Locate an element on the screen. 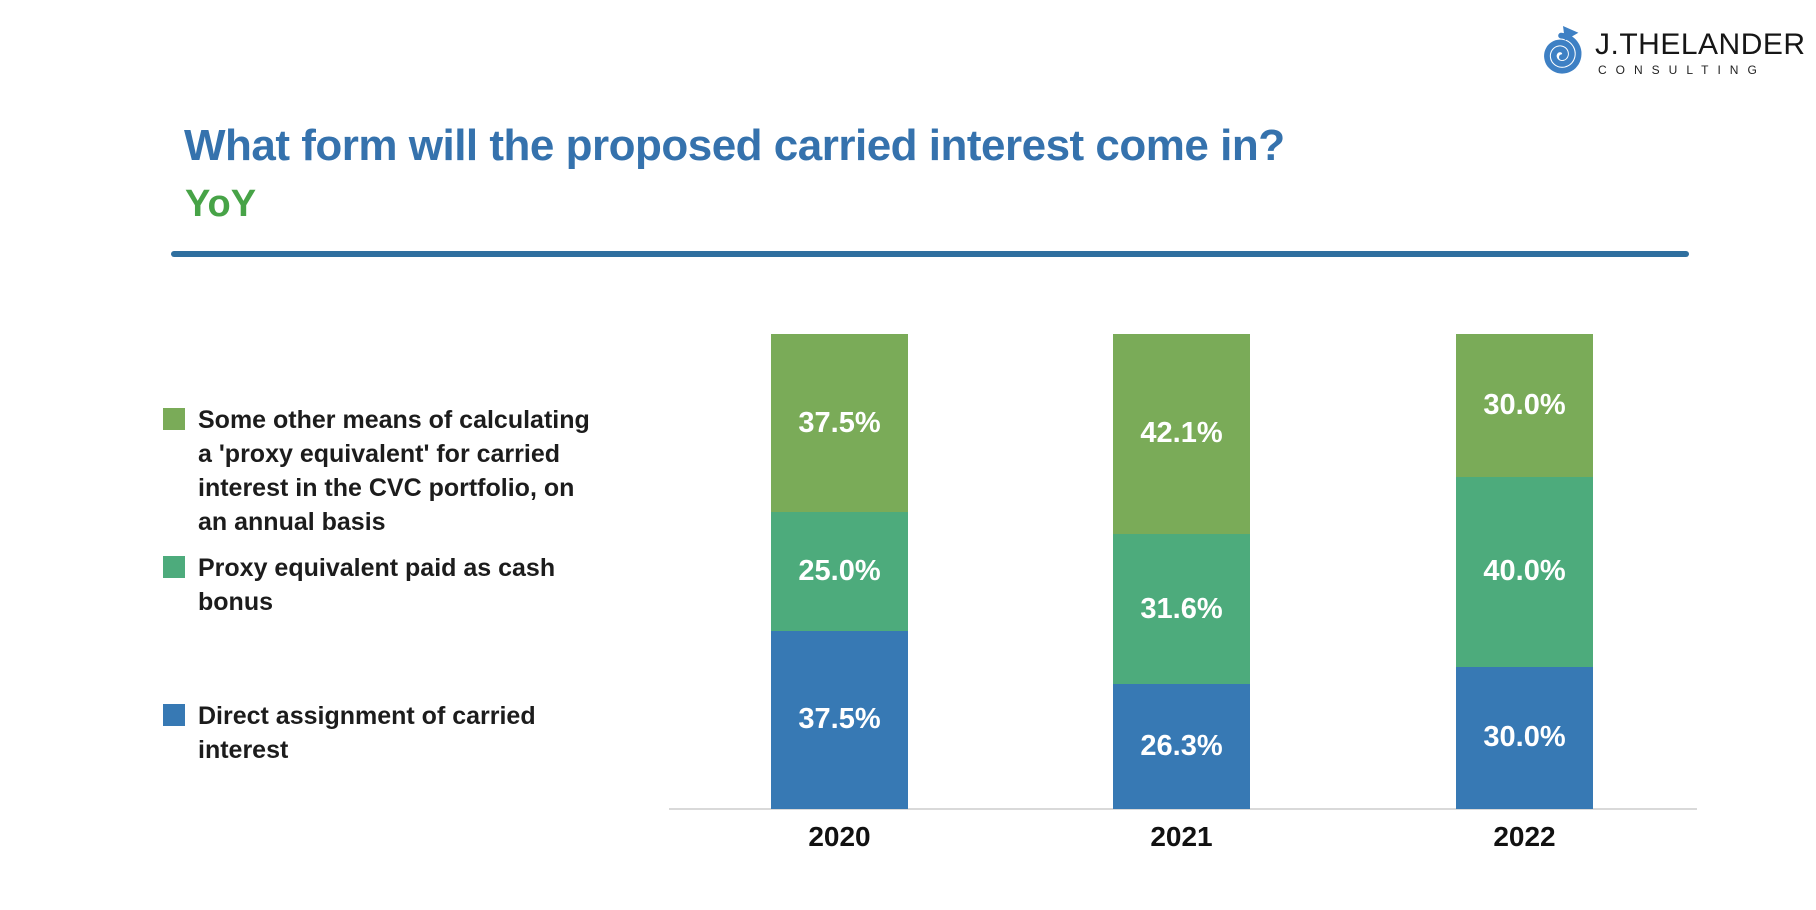 The width and height of the screenshot is (1816, 910). legend-item: Proxy equivalent paid as cash bonus is located at coordinates (383, 585).